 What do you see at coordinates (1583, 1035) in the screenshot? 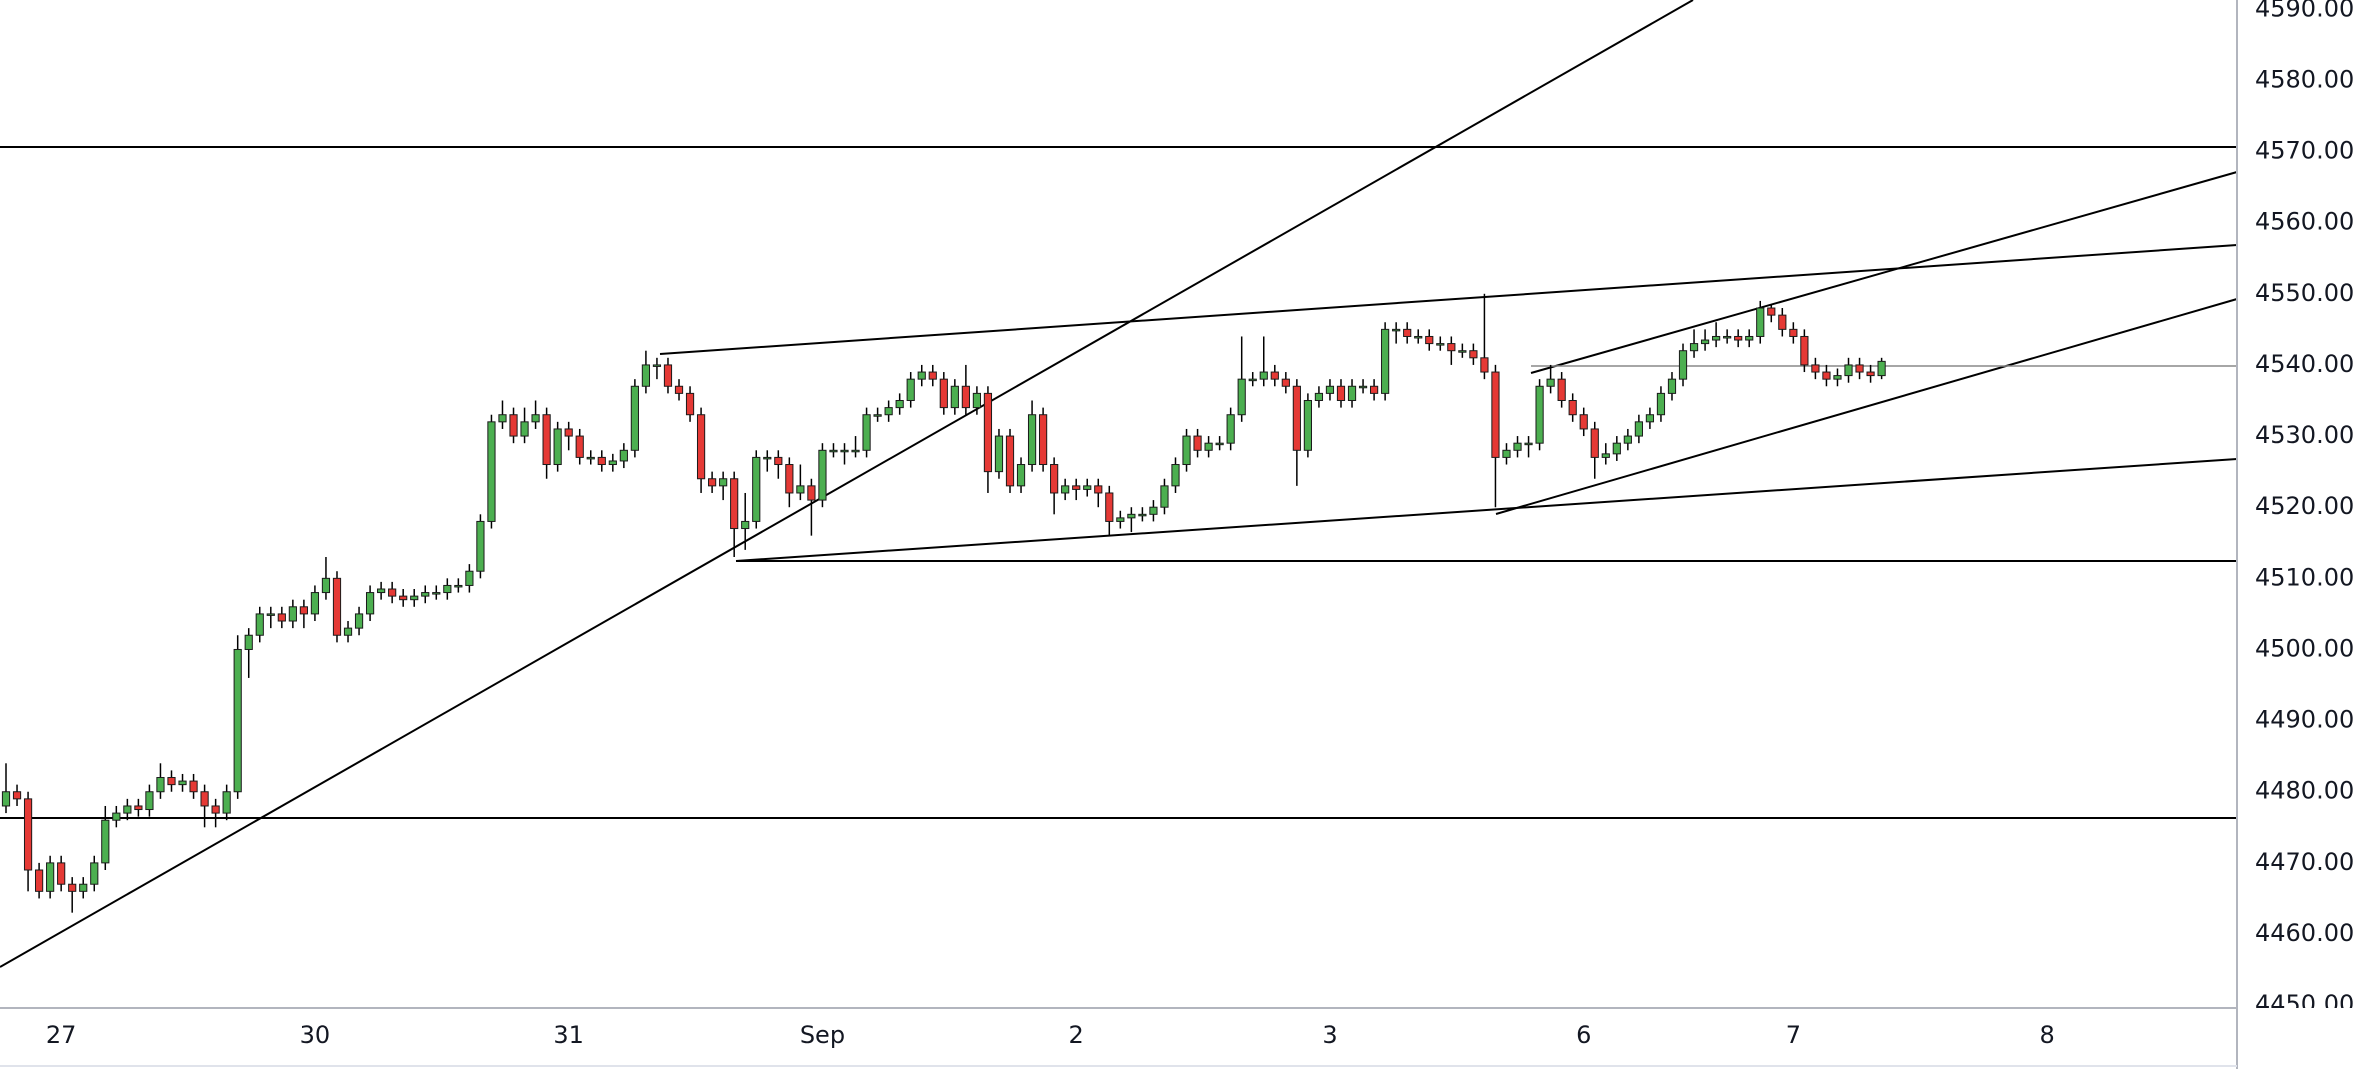
I see `x-tick-label: 6` at bounding box center [1583, 1035].